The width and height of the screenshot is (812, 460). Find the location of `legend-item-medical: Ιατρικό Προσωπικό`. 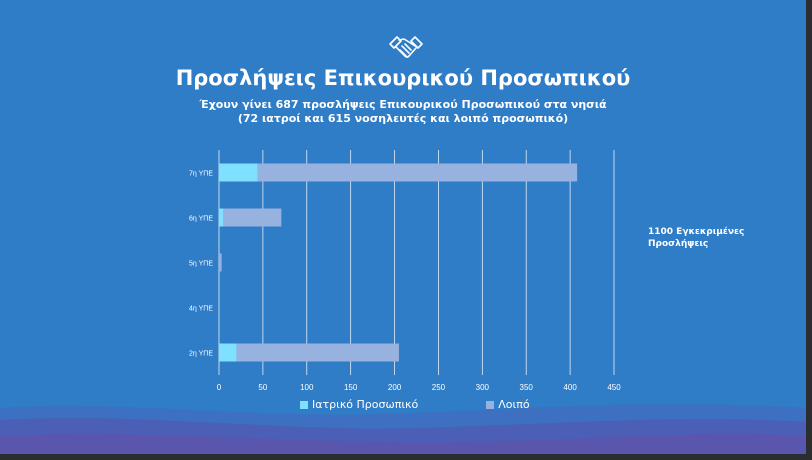

legend-item-medical: Ιατρικό Προσωπικό is located at coordinates (359, 404).